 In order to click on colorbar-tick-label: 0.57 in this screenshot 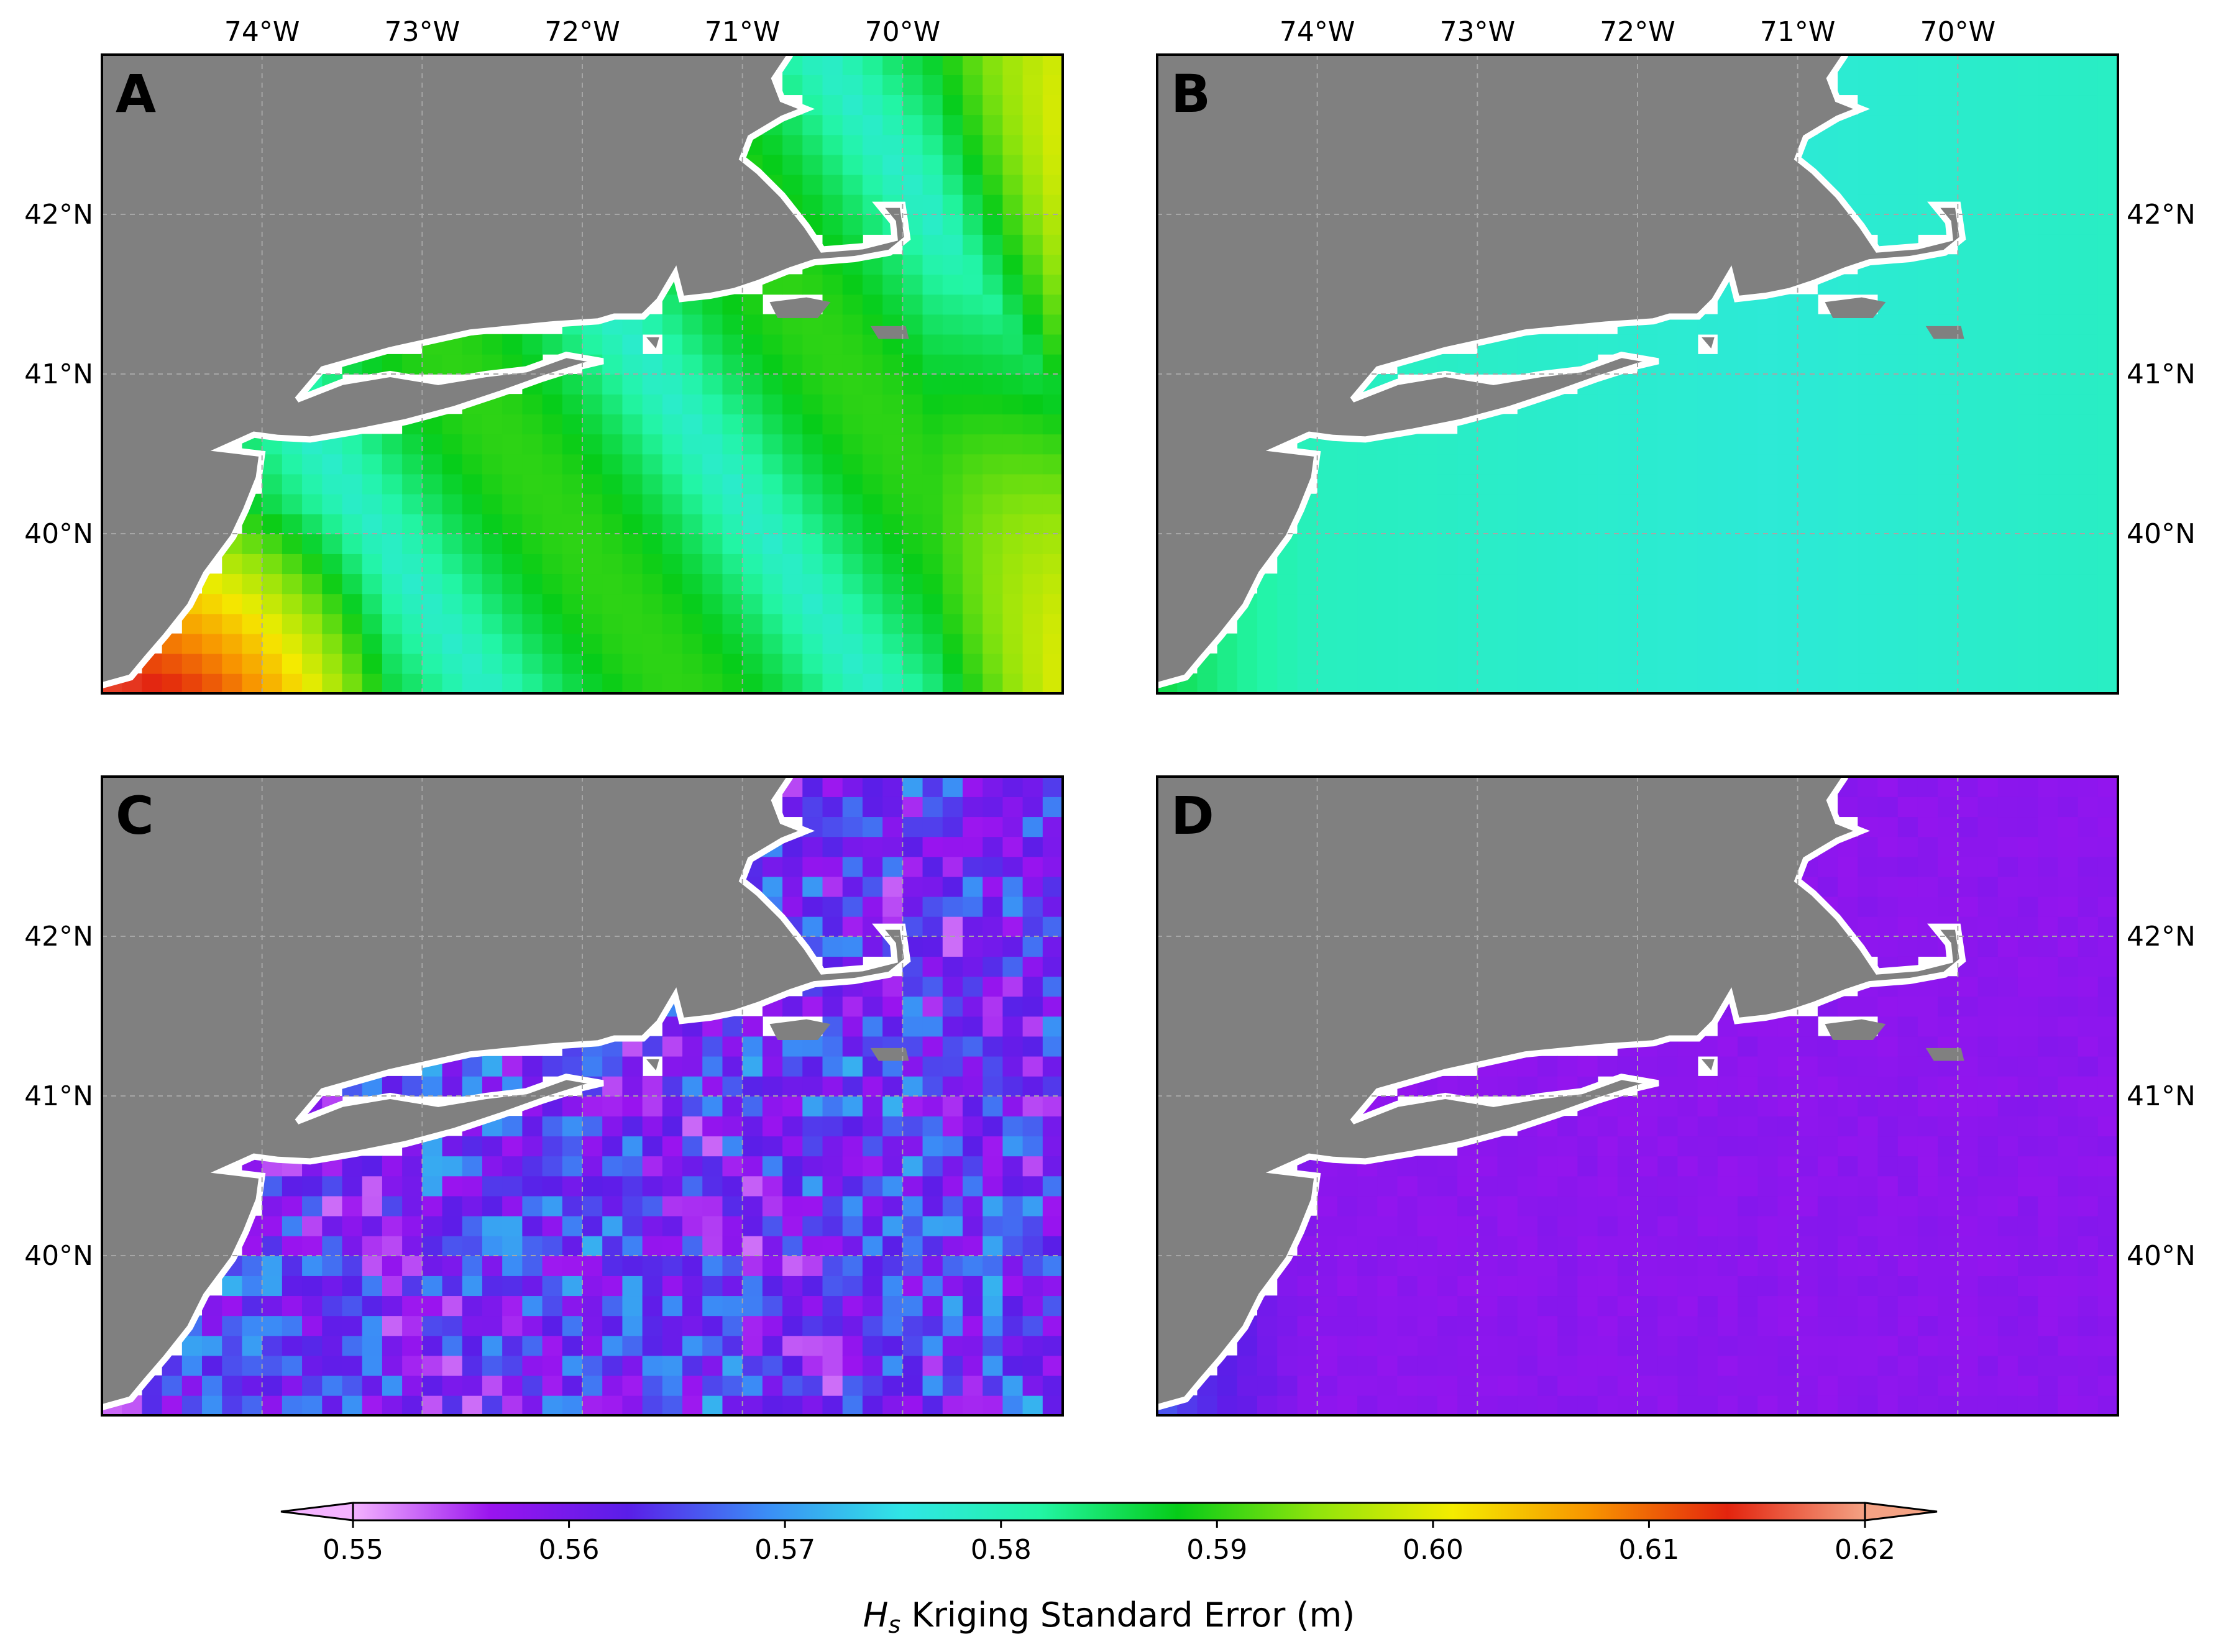, I will do `click(784, 1550)`.